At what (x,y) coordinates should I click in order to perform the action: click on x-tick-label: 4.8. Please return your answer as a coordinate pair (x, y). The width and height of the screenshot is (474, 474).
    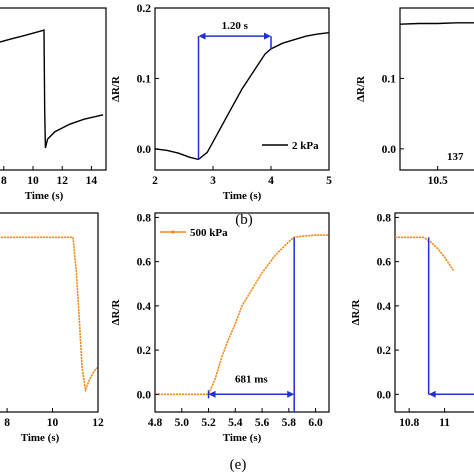
    Looking at the image, I should click on (155, 423).